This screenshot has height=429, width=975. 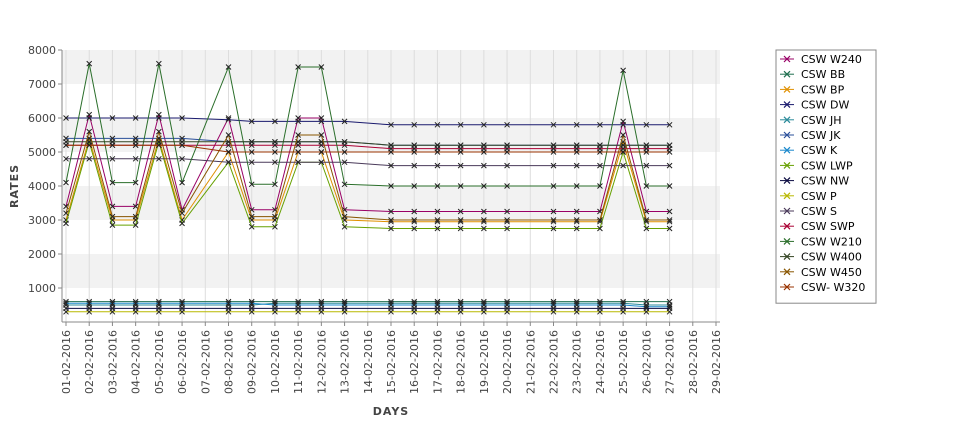 What do you see at coordinates (507, 362) in the screenshot?
I see `x-tick-label: 20-02-2016` at bounding box center [507, 362].